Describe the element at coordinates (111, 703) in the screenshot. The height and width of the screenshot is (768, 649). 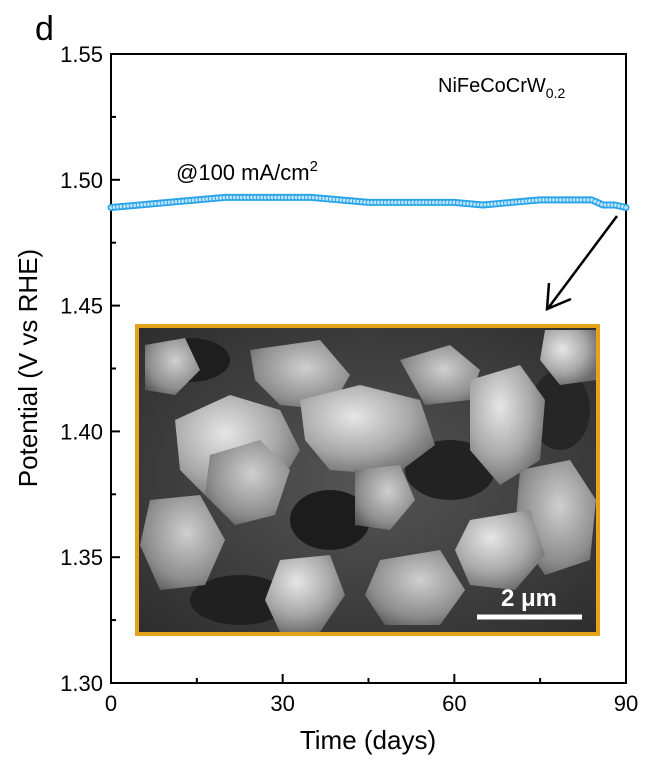
I see `x-tick-label: 0` at that location.